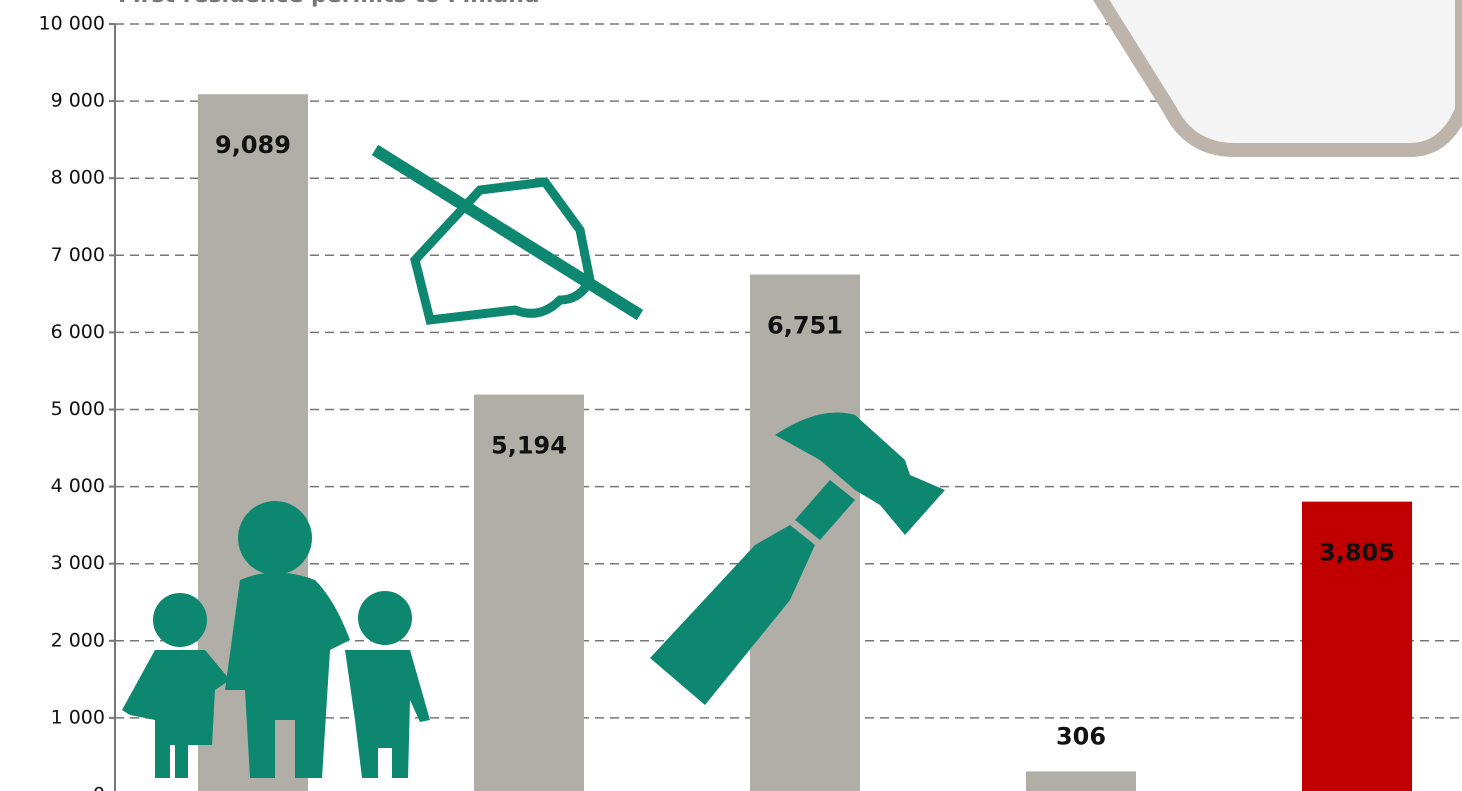 Image resolution: width=1462 pixels, height=791 pixels. What do you see at coordinates (78, 332) in the screenshot?
I see `y-tick-label: 6 000` at bounding box center [78, 332].